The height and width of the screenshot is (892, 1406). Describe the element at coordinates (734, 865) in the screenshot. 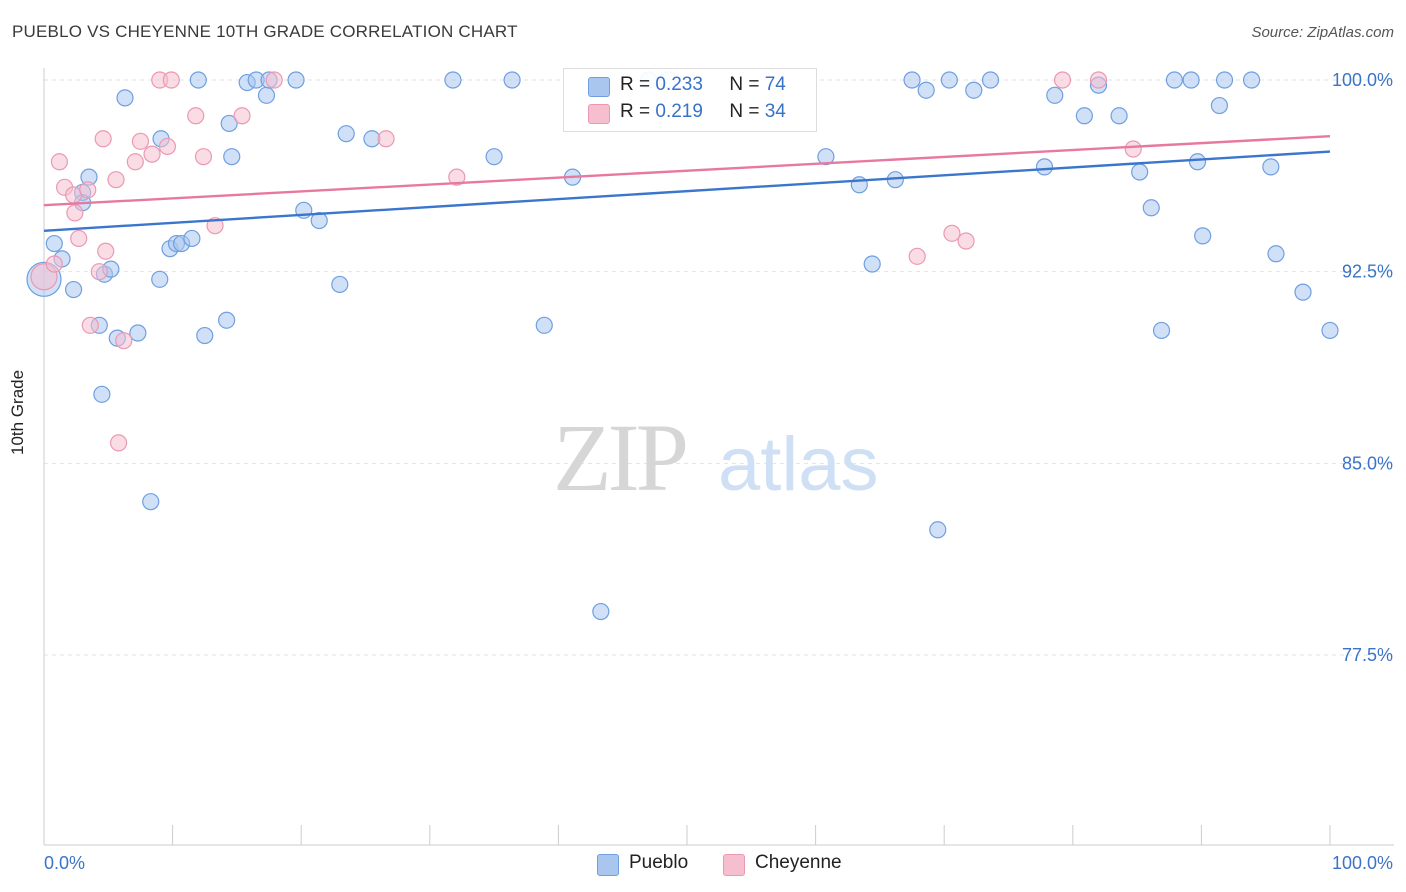

I see `legend-cheyenne-swatch` at that location.